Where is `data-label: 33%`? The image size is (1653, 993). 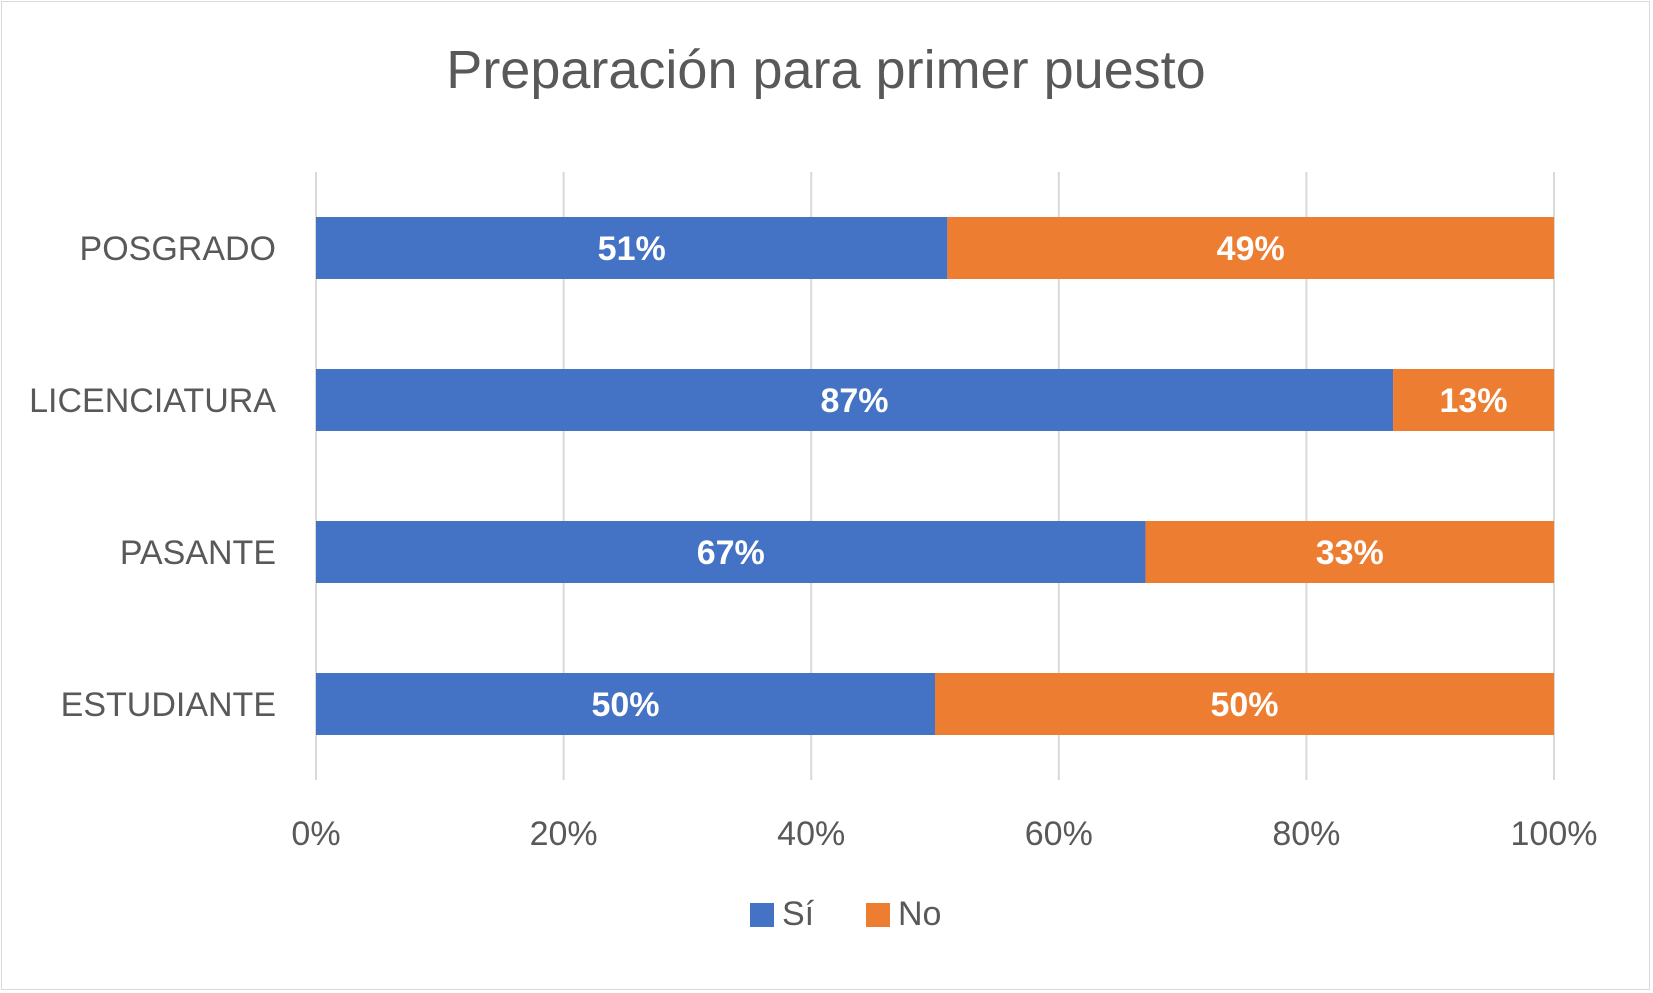 data-label: 33% is located at coordinates (1350, 553).